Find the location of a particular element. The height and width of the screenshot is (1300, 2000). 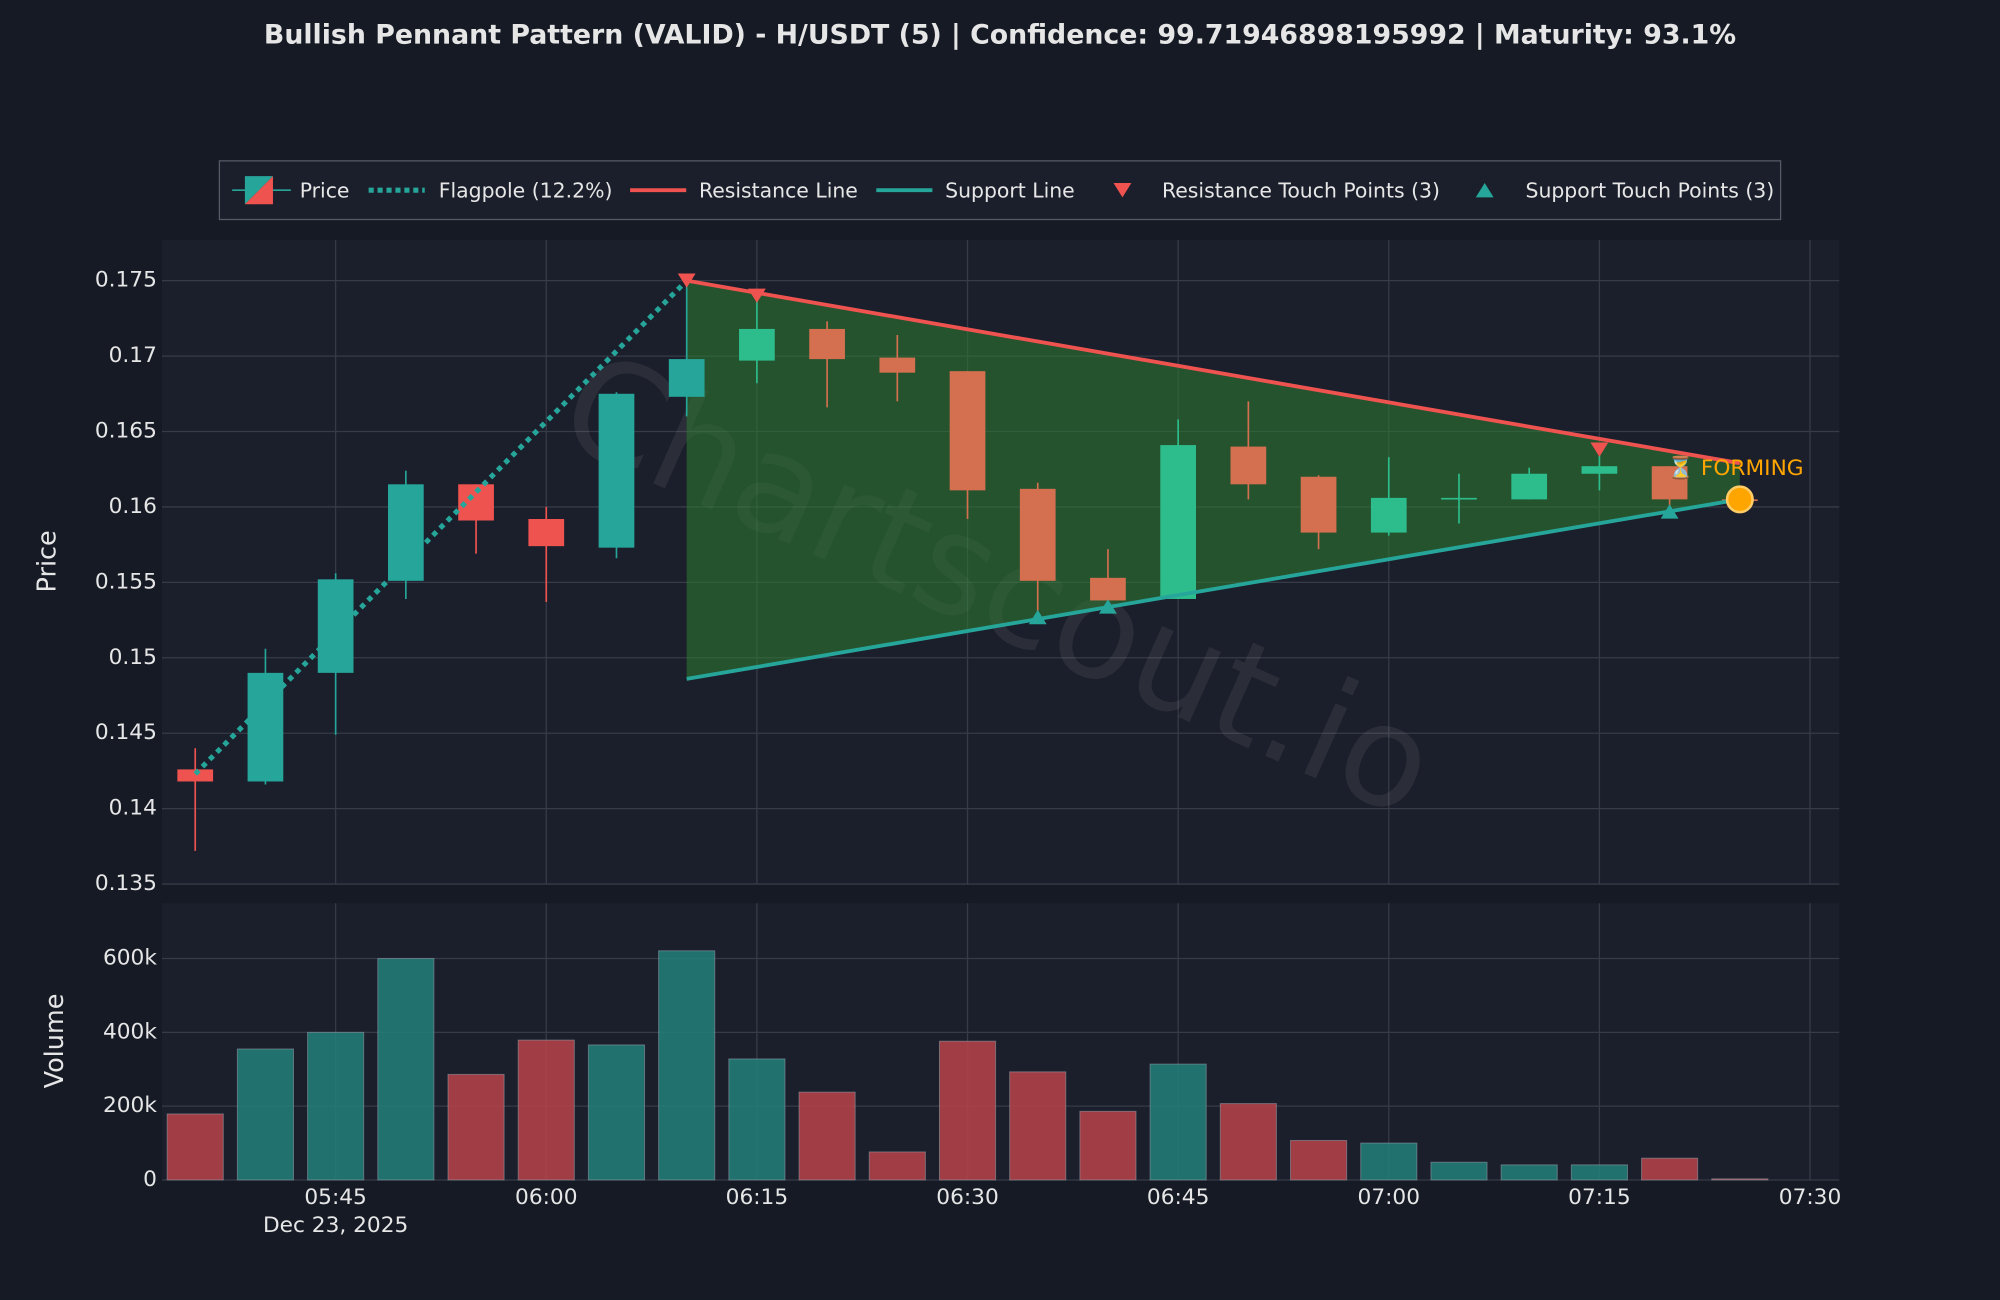

y-tick-label: 0.175 is located at coordinates (126, 280).